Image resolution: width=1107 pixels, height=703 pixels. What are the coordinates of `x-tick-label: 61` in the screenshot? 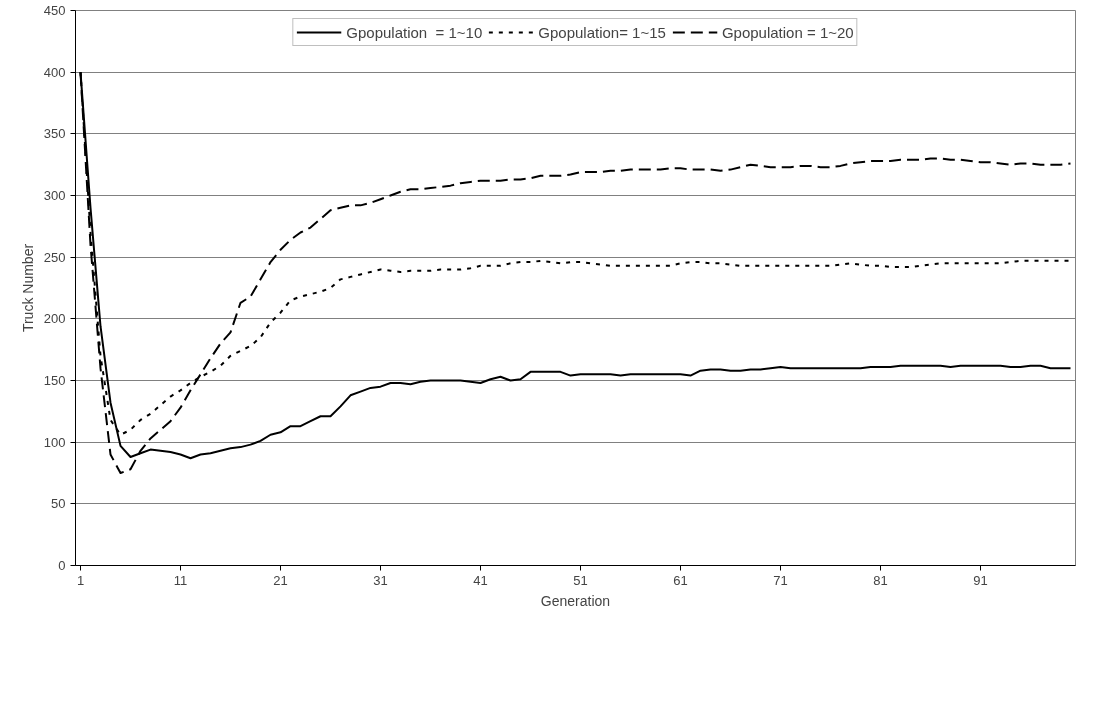 It's located at (680, 580).